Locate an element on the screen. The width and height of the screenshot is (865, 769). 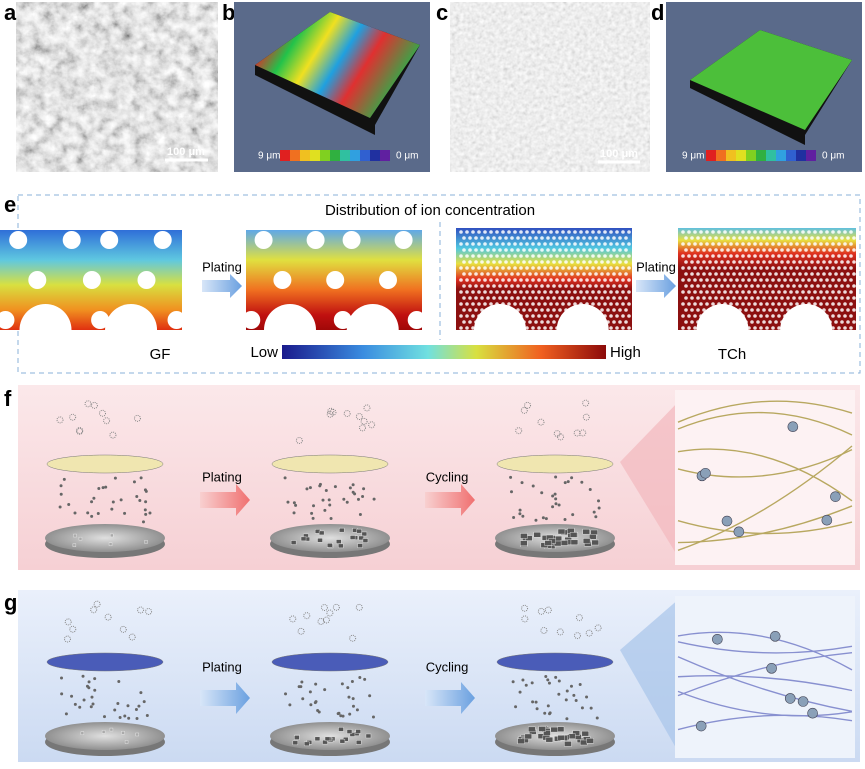
sem-image is located at coordinates (550, 87).